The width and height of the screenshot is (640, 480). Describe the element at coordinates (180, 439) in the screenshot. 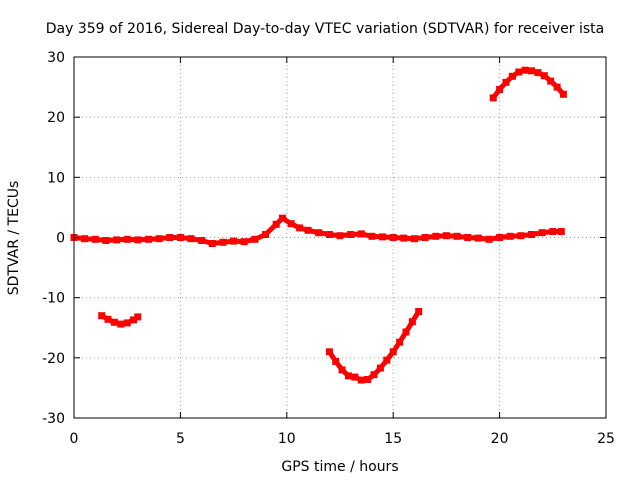

I see `x-tick-label: 5` at that location.